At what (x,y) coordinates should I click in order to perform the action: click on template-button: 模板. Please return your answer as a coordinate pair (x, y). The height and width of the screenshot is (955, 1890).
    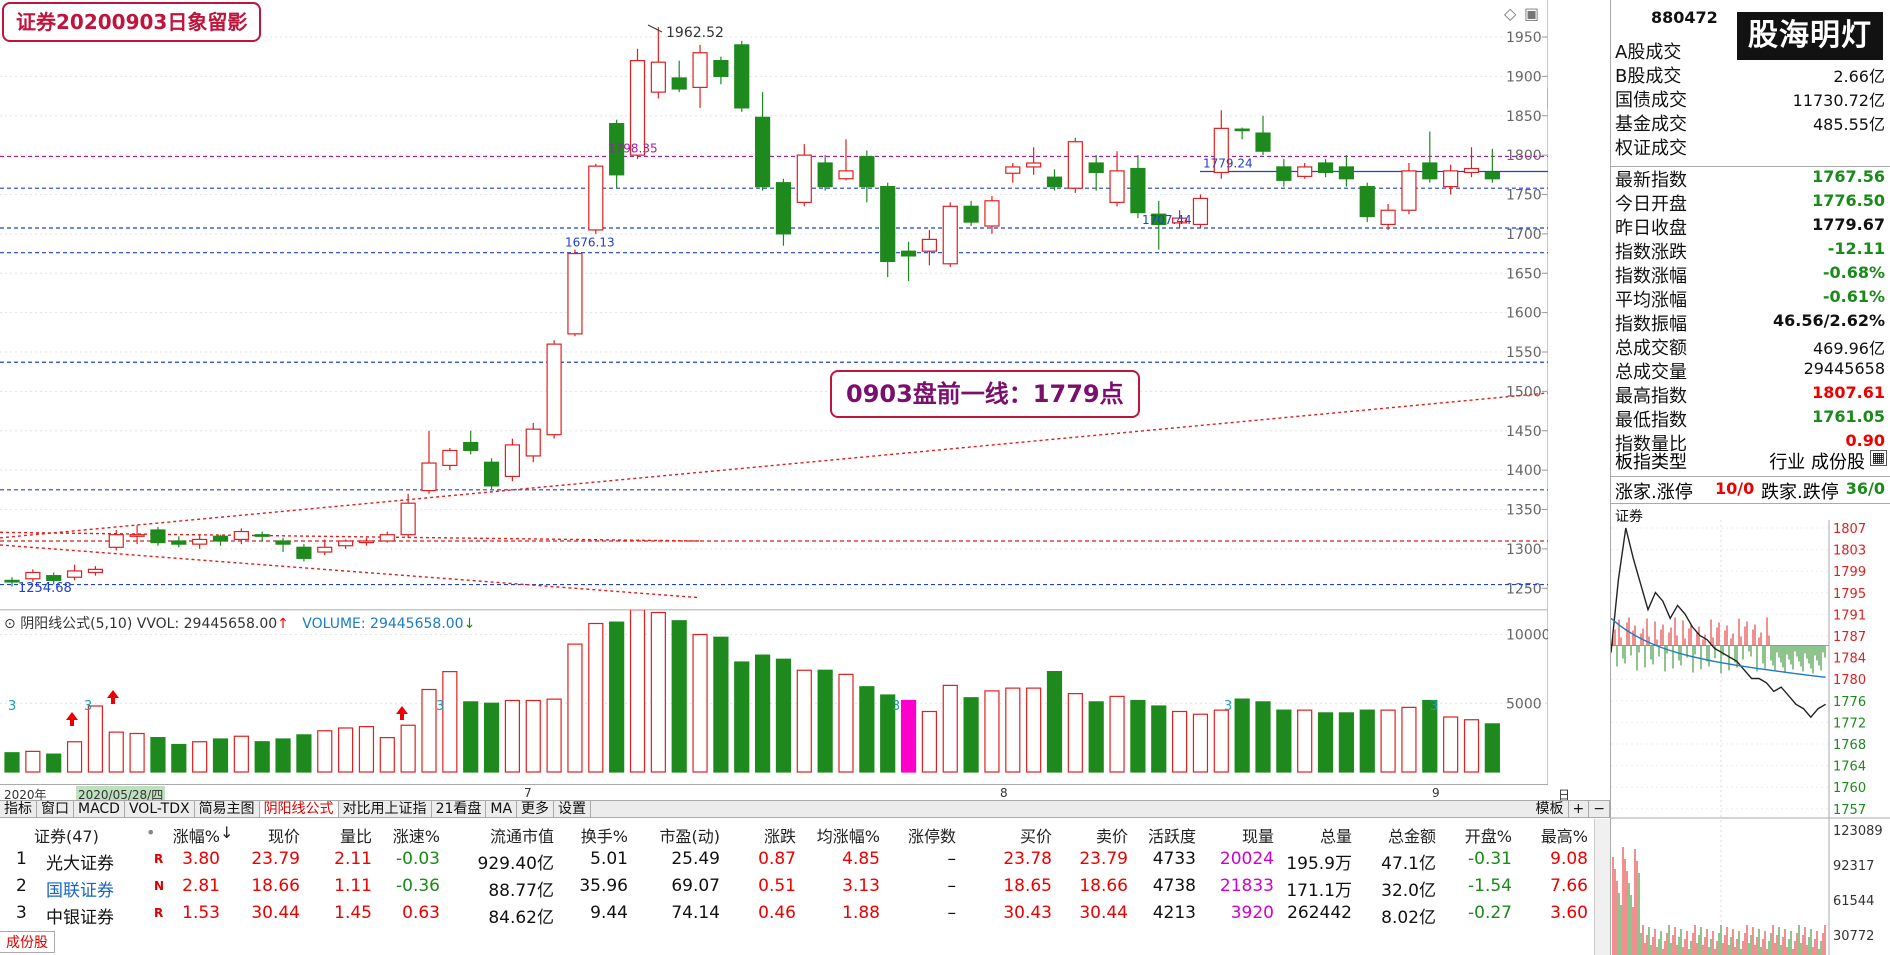
    Looking at the image, I should click on (1550, 809).